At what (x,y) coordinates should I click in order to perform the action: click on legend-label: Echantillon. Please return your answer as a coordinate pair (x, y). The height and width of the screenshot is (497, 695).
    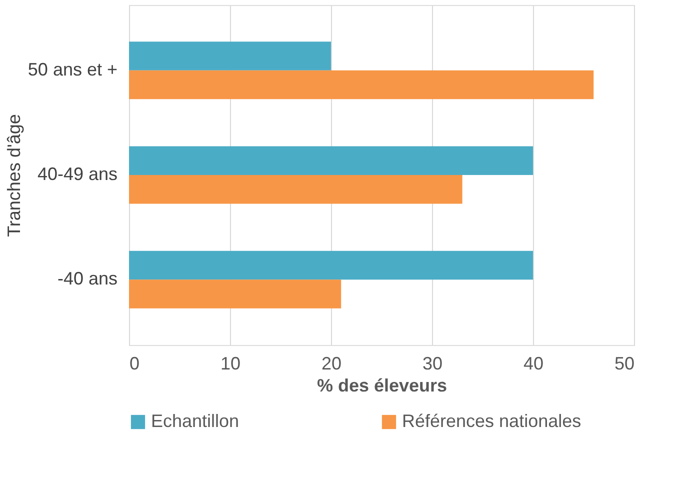
    Looking at the image, I should click on (195, 421).